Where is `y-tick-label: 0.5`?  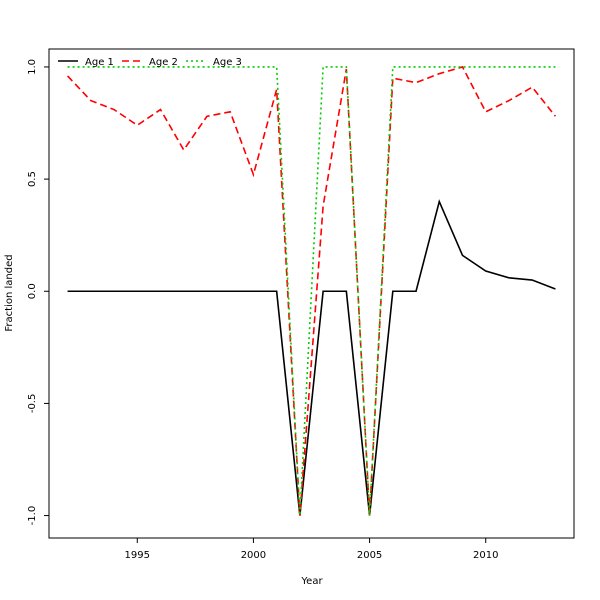 y-tick-label: 0.5 is located at coordinates (32, 179).